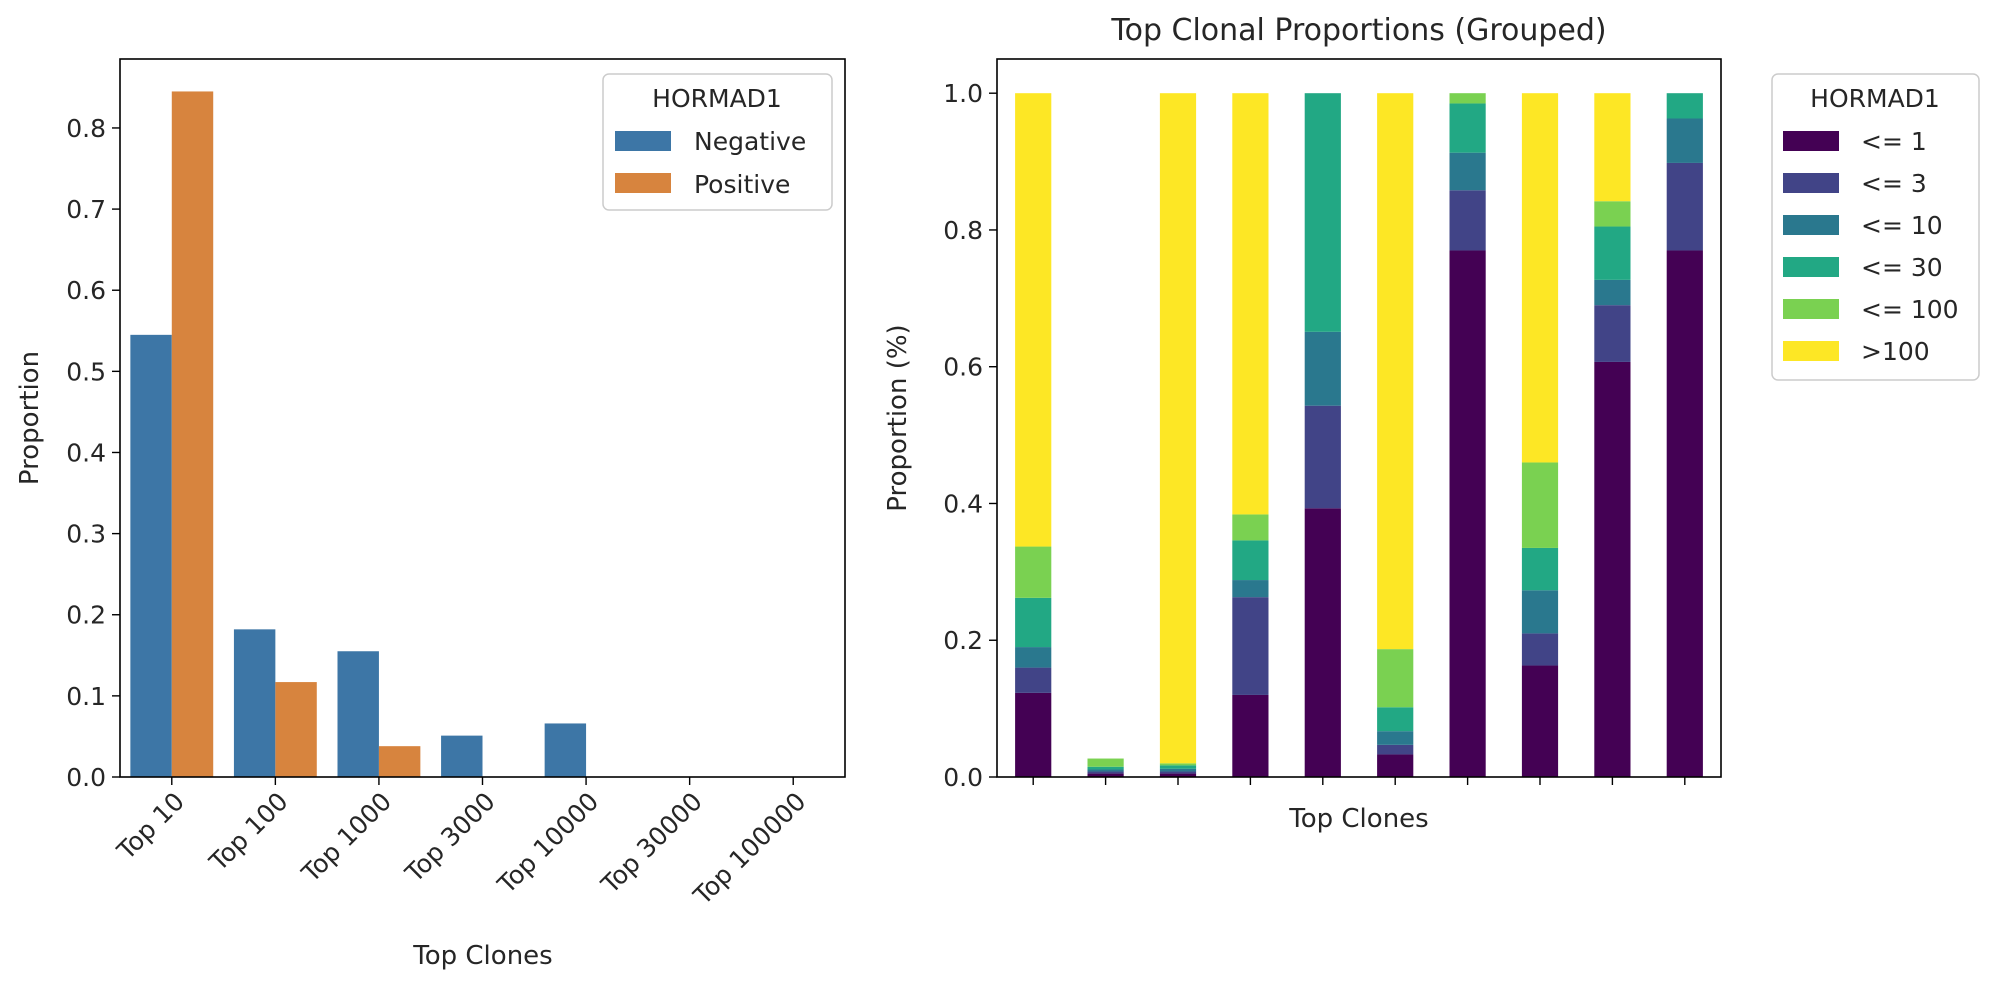 The width and height of the screenshot is (1992, 984). Describe the element at coordinates (643, 141) in the screenshot. I see `legend-swatch-negative` at that location.